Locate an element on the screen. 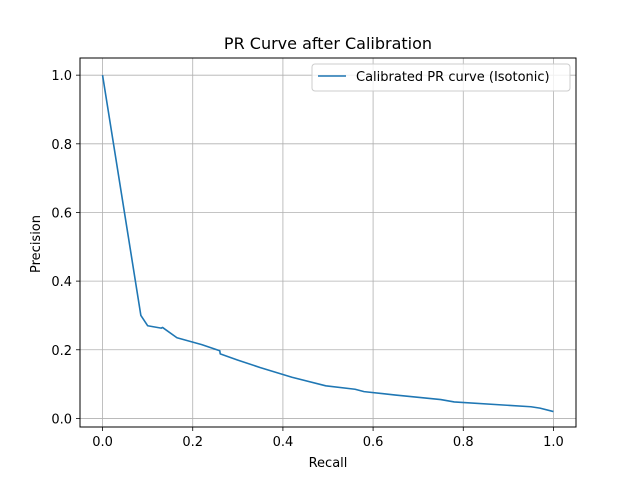  legend-label: Calibrated PR curve (Isotonic) is located at coordinates (453, 77).